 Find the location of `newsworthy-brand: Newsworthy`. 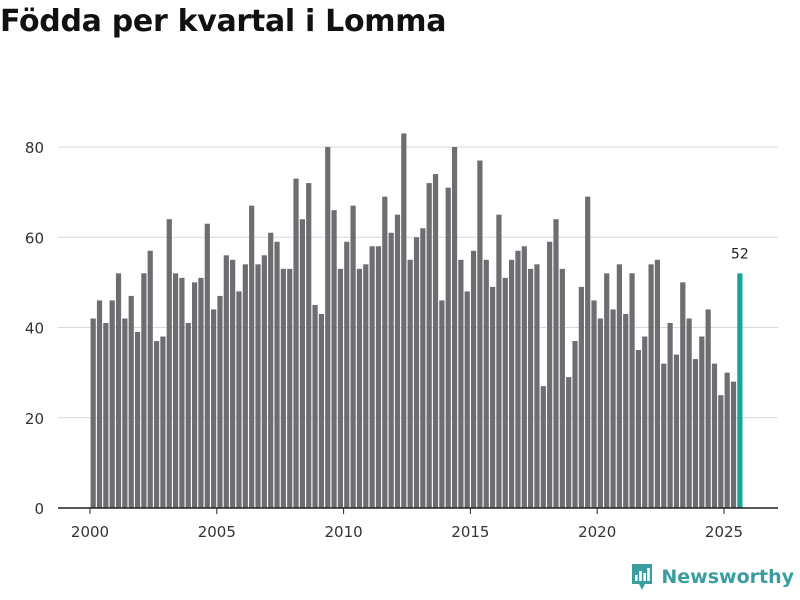

newsworthy-brand: Newsworthy is located at coordinates (712, 577).